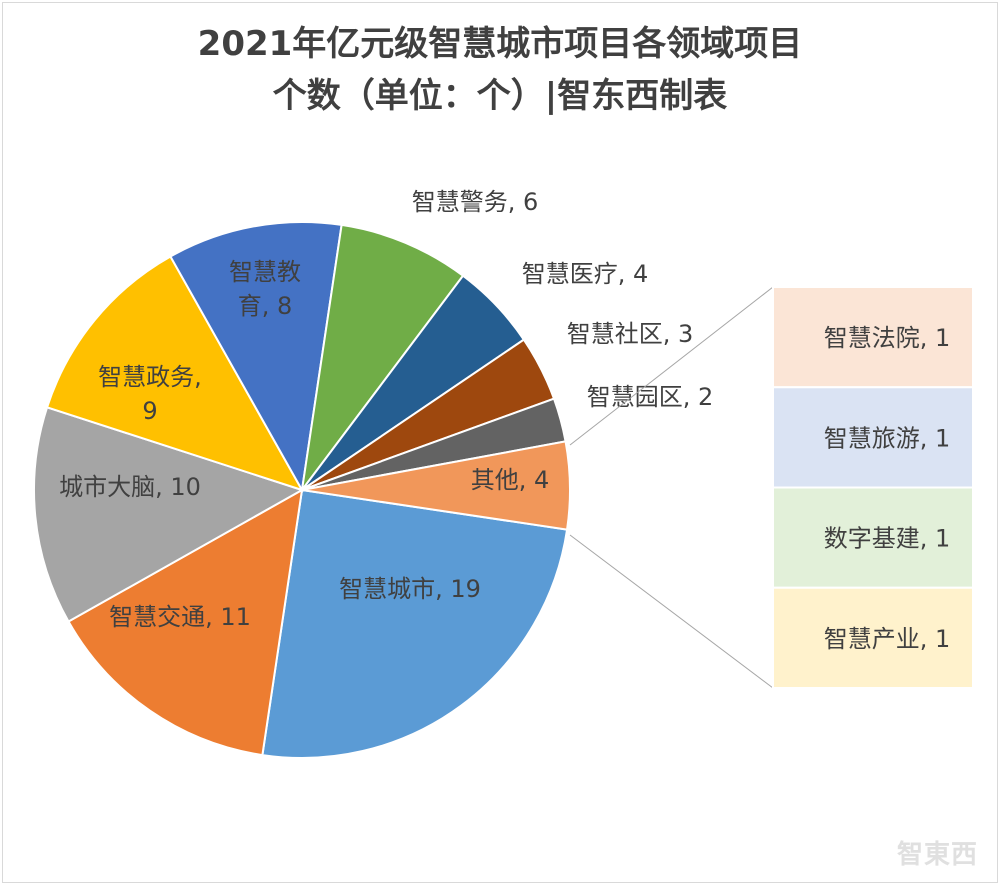 The width and height of the screenshot is (1000, 885). What do you see at coordinates (887, 438) in the screenshot?
I see `bar-label: 智慧旅游, 1` at bounding box center [887, 438].